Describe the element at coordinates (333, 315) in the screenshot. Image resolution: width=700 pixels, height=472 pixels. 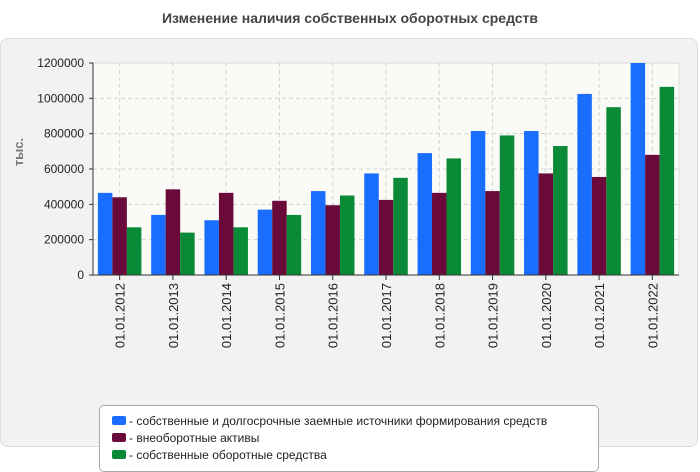
I see `x-tick-label: 01.01.2016` at that location.